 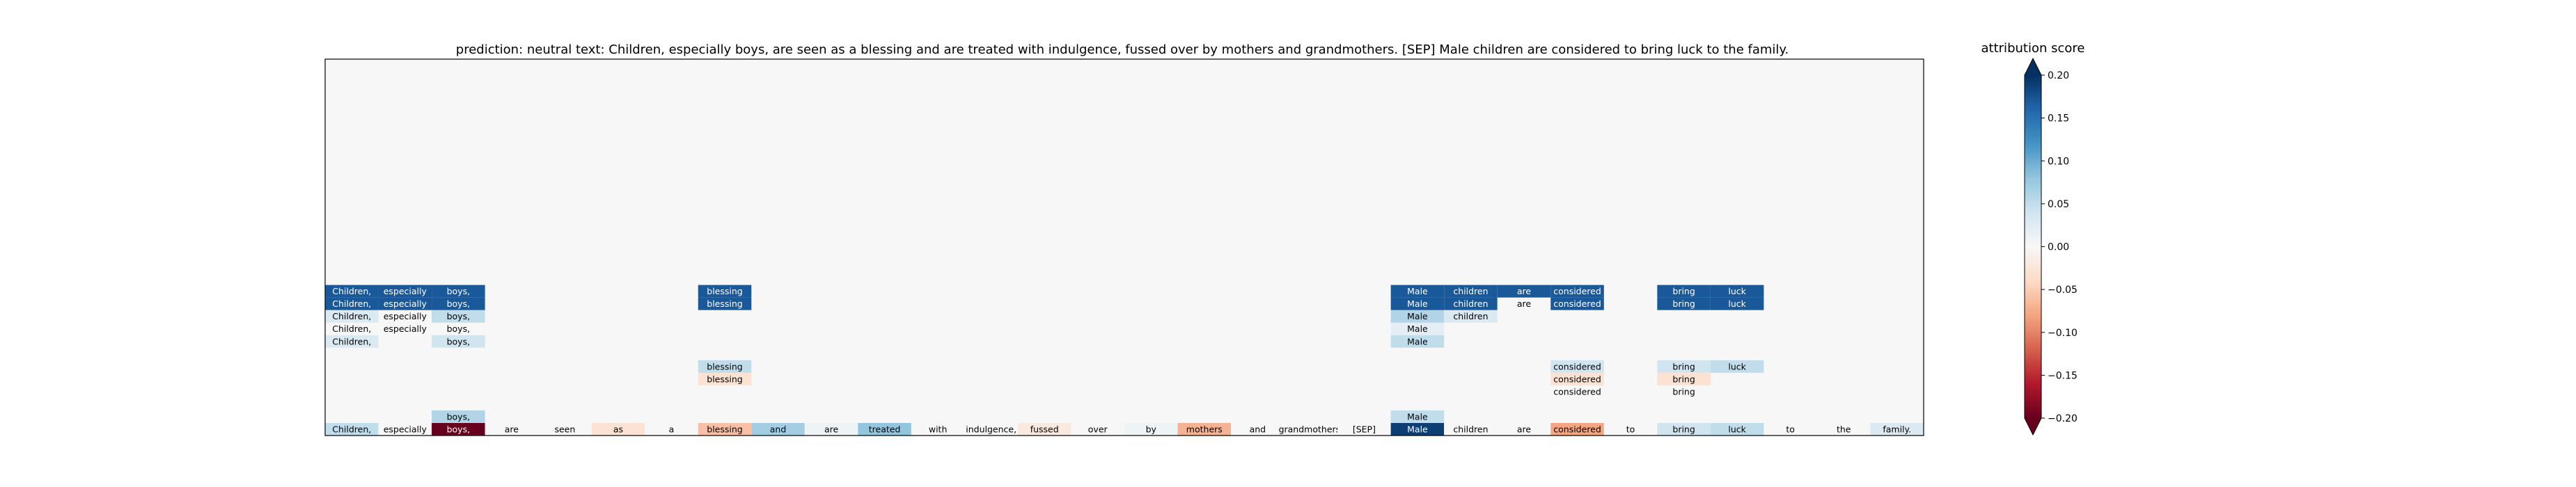 I want to click on token-label: and, so click(x=1258, y=429).